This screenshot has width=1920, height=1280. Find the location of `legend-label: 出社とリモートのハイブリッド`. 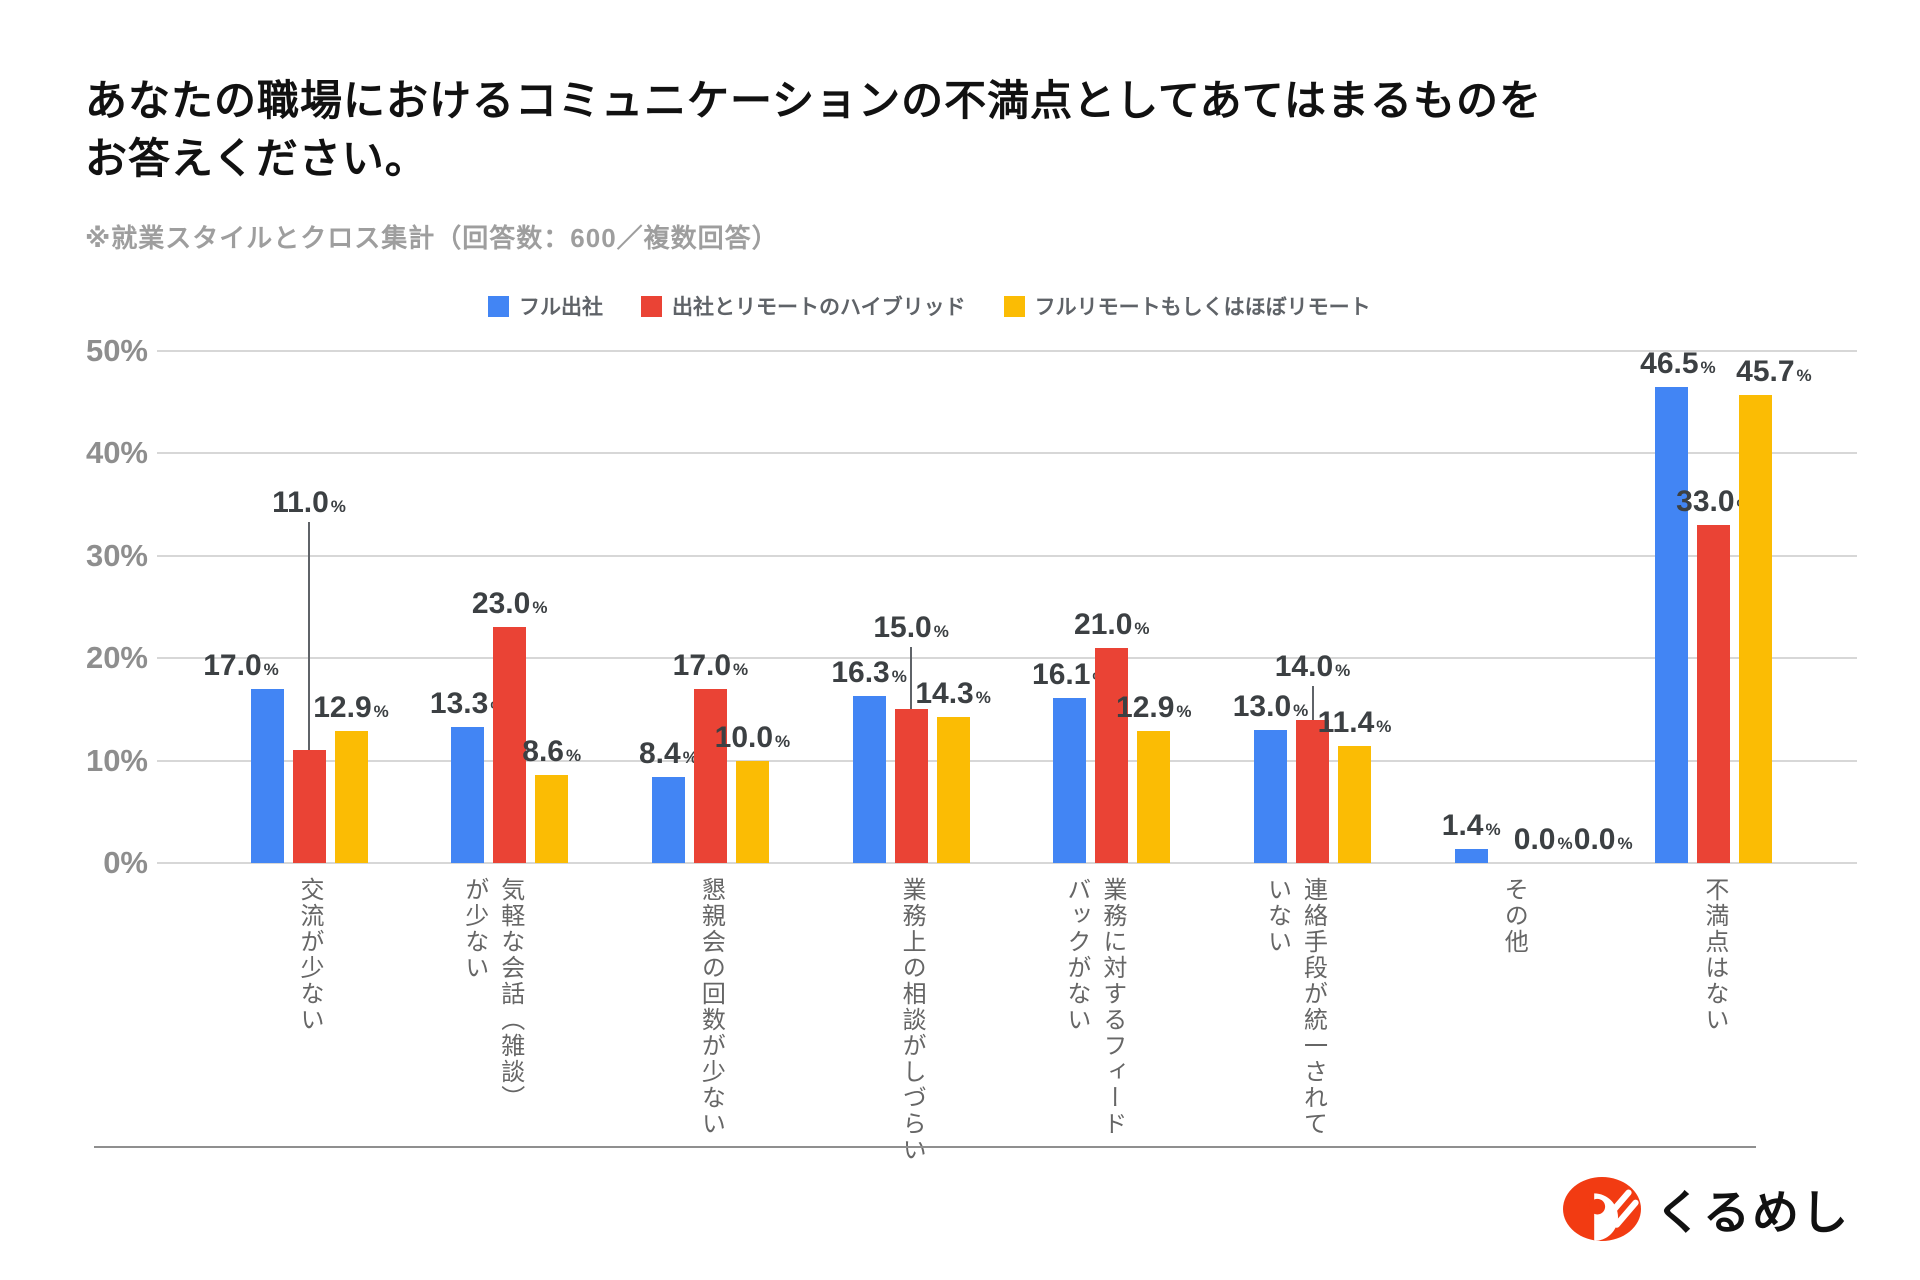

legend-label: 出社とリモートのハイブリッド is located at coordinates (819, 307).